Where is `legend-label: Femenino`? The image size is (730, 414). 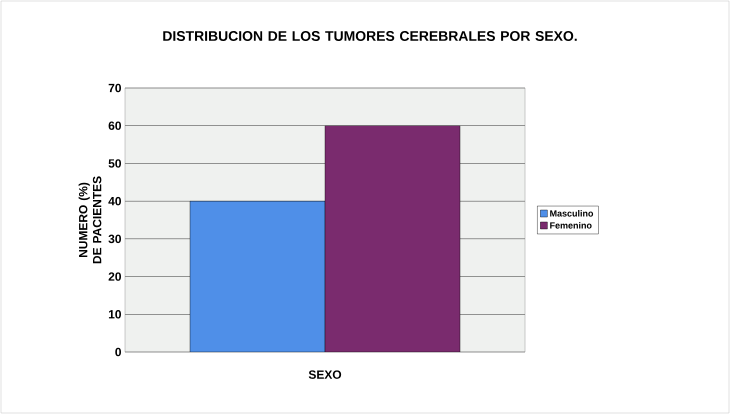 legend-label: Femenino is located at coordinates (571, 225).